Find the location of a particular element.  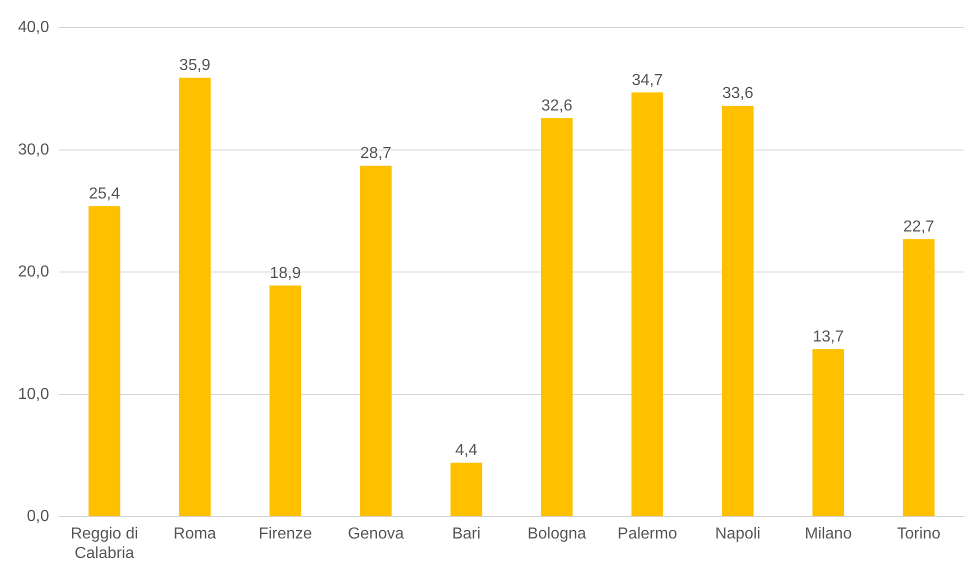

y-tick-label: 0,0 is located at coordinates (38, 517).